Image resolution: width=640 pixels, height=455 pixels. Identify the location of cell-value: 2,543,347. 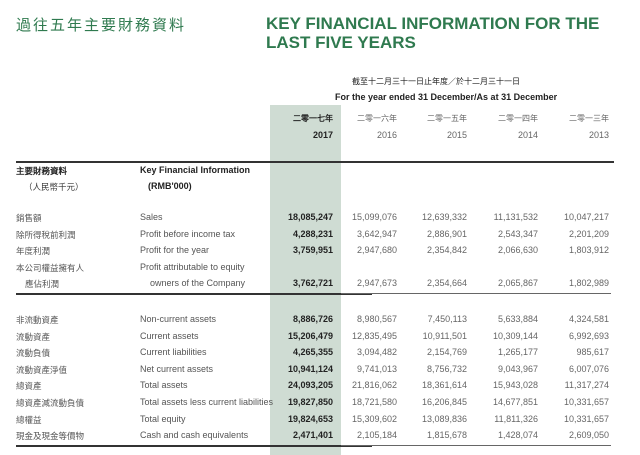
(517, 233).